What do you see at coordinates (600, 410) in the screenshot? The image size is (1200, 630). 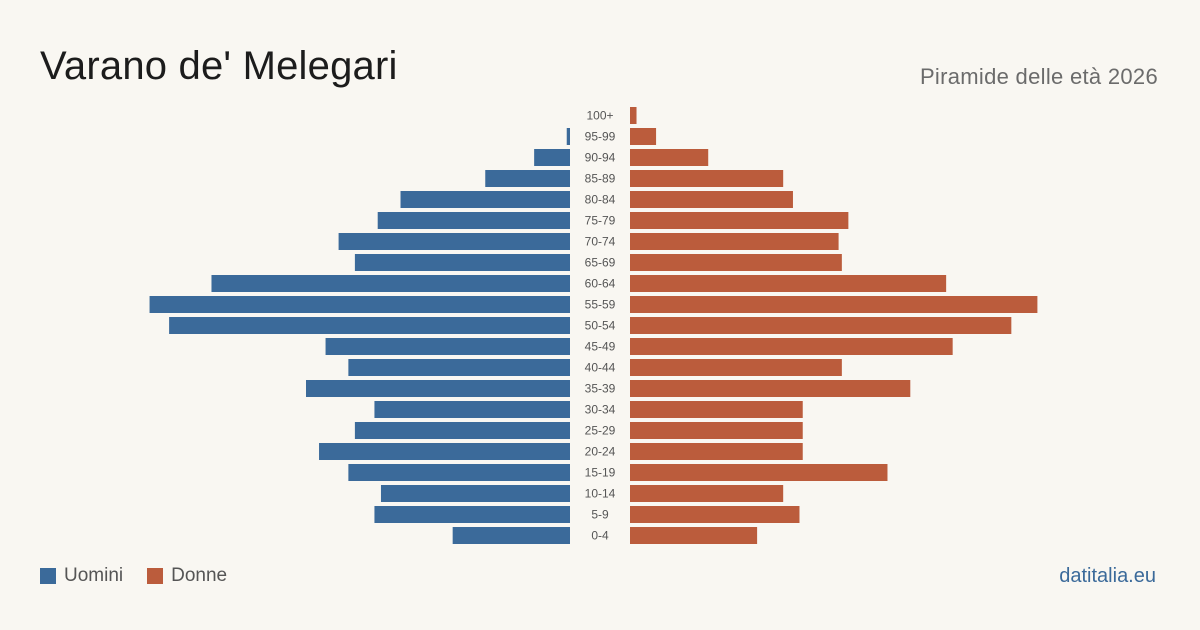 I see `age-label-30-34: 30-34` at bounding box center [600, 410].